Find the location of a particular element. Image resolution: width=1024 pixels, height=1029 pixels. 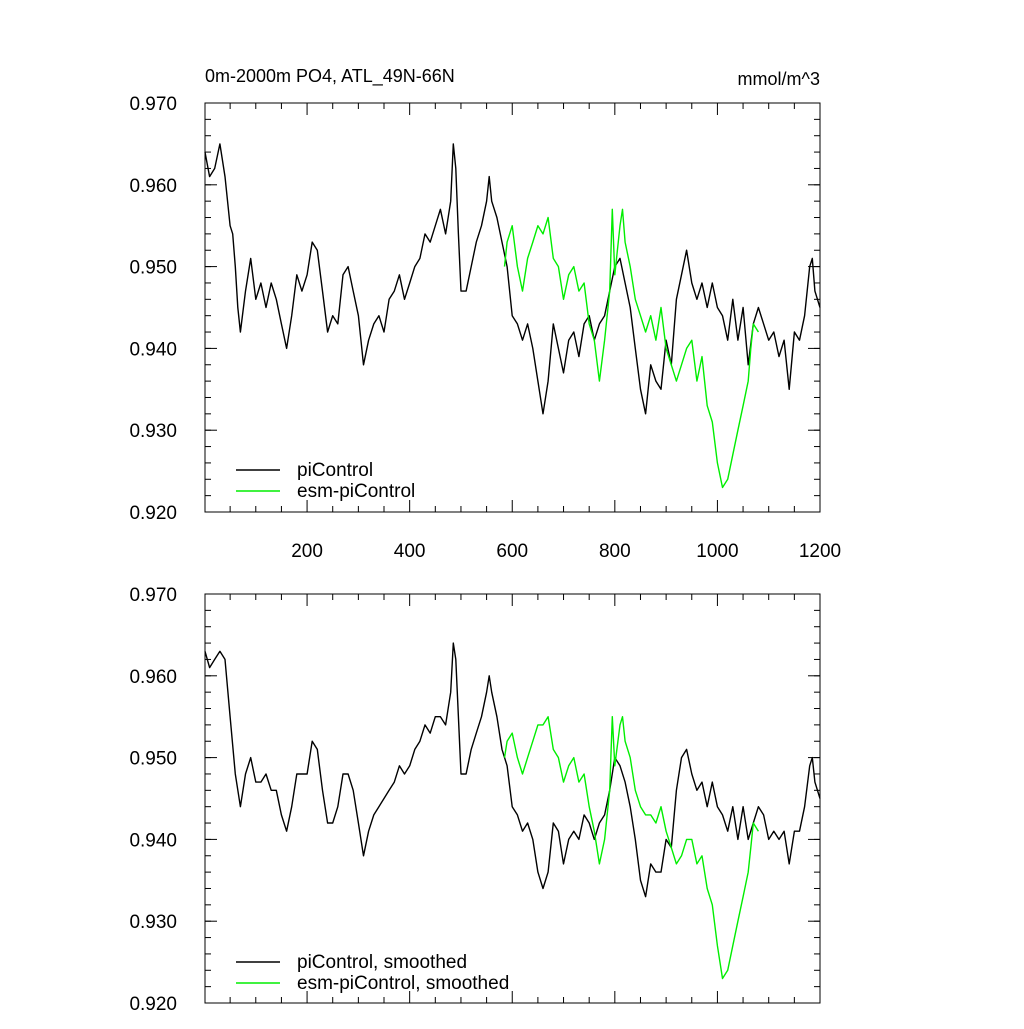

x-tick-label: 200 is located at coordinates (307, 551).